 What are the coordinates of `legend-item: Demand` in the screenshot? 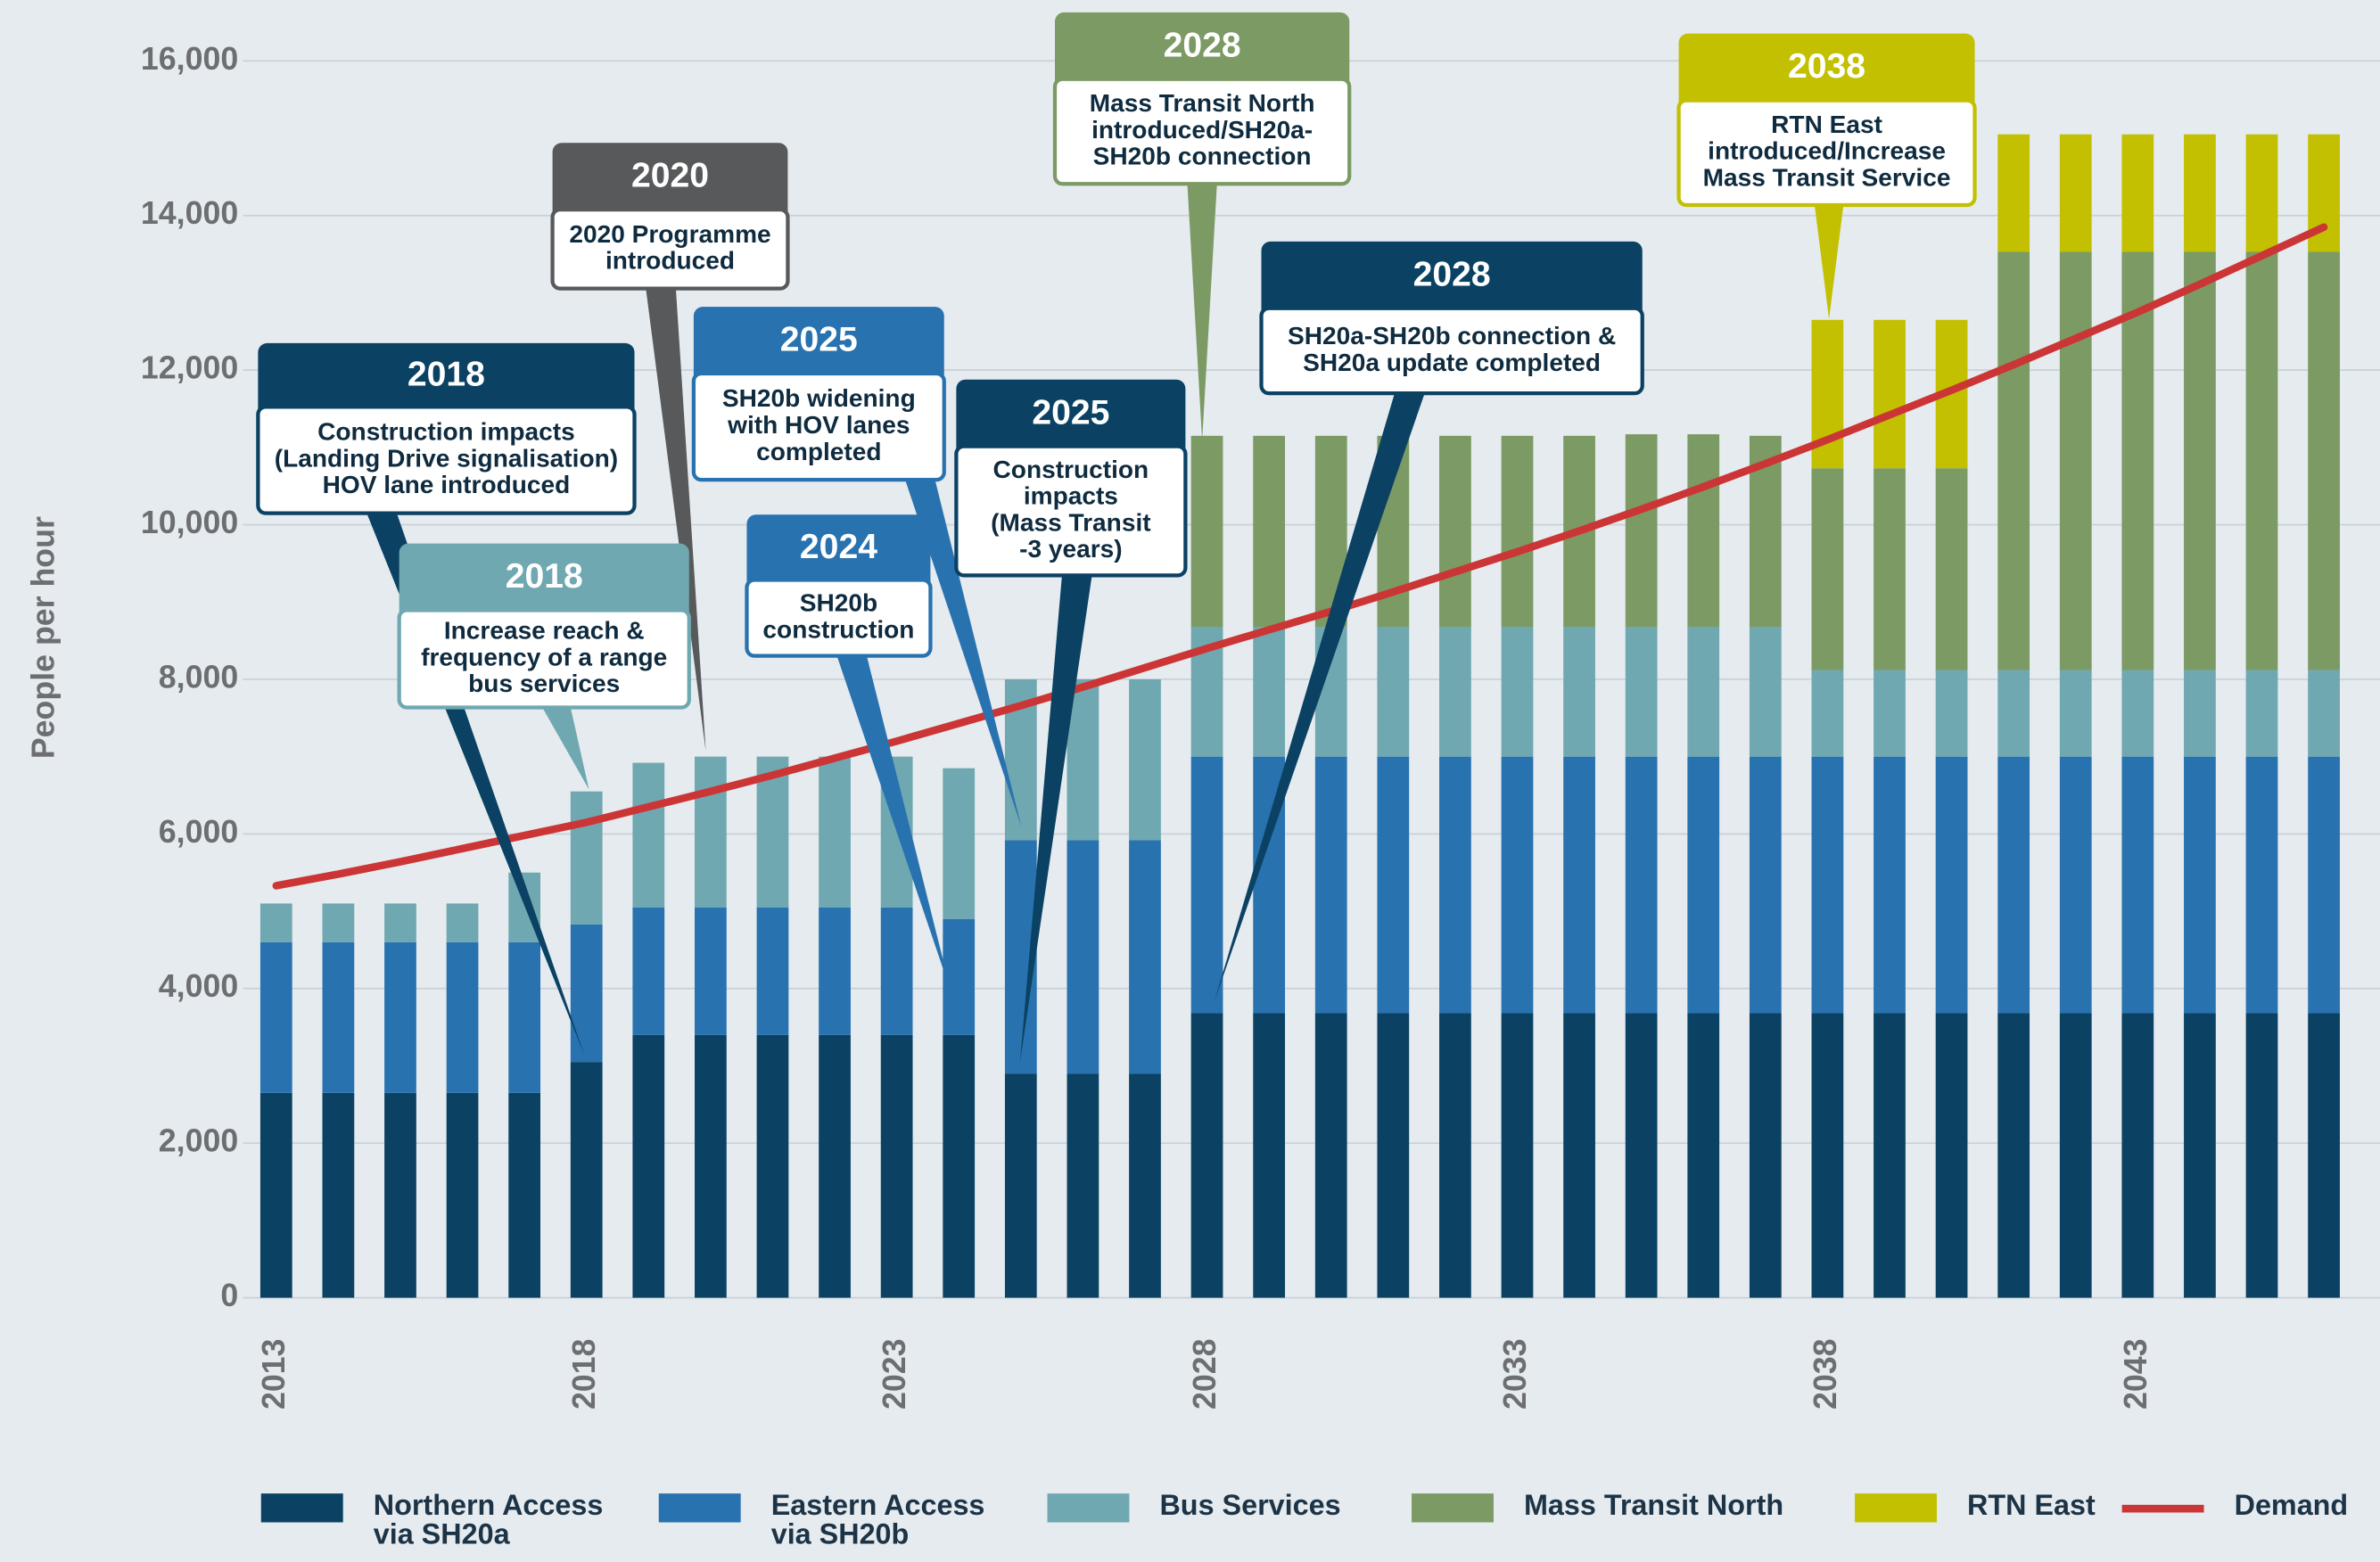 It's located at (2291, 1507).